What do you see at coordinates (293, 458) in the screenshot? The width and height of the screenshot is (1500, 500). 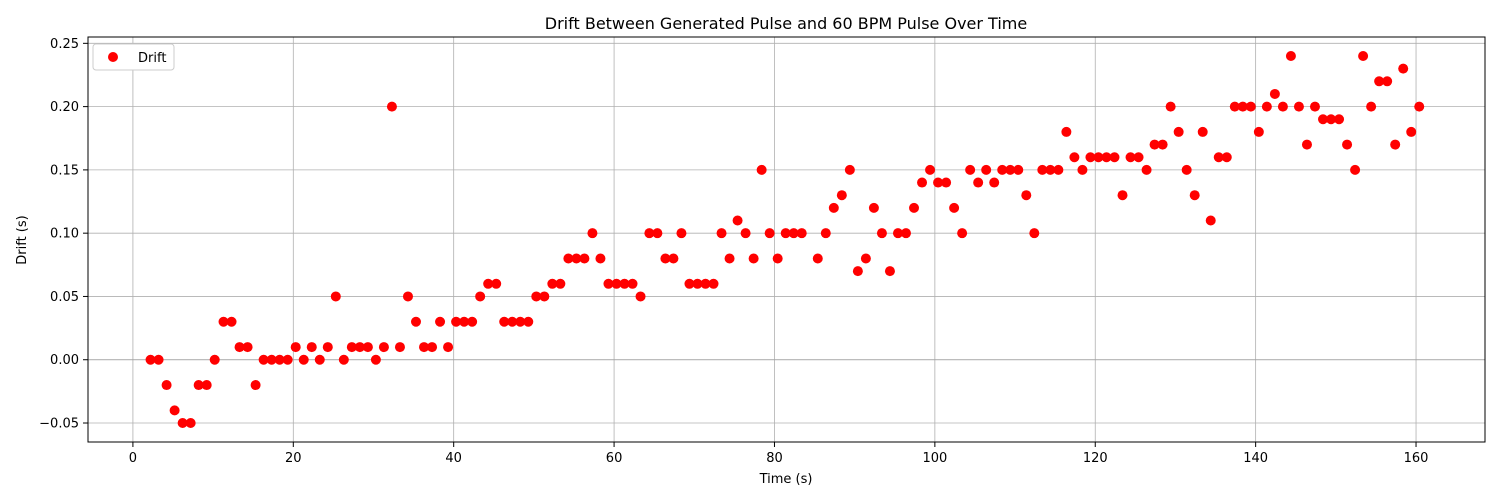 I see `x-tick-label: 20` at bounding box center [293, 458].